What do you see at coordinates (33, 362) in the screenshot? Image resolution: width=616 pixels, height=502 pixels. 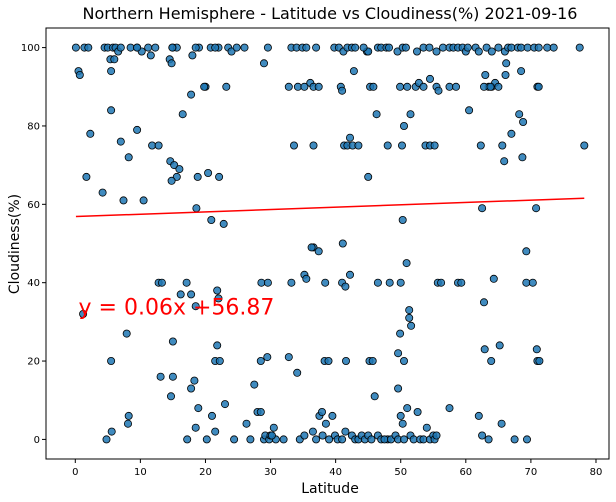 I see `y-tick-label: 20` at bounding box center [33, 362].